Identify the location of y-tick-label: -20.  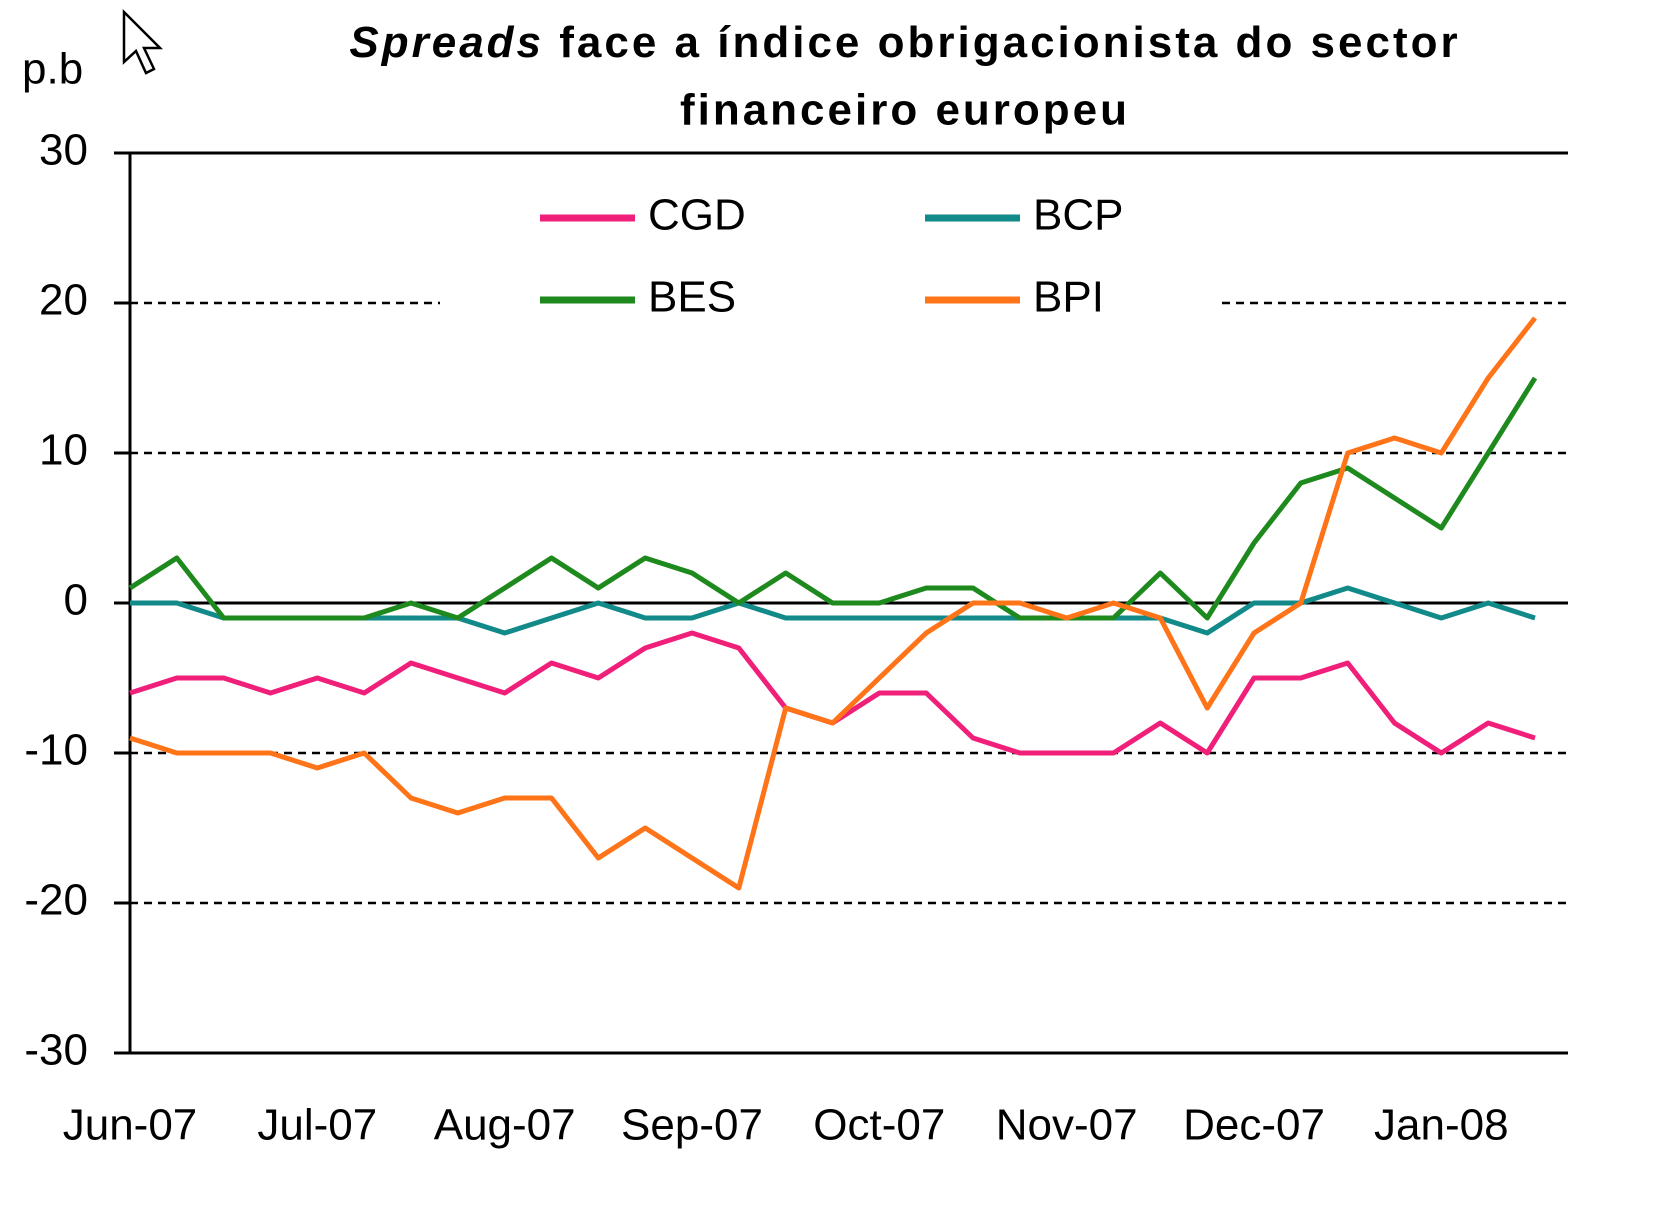
(56, 900).